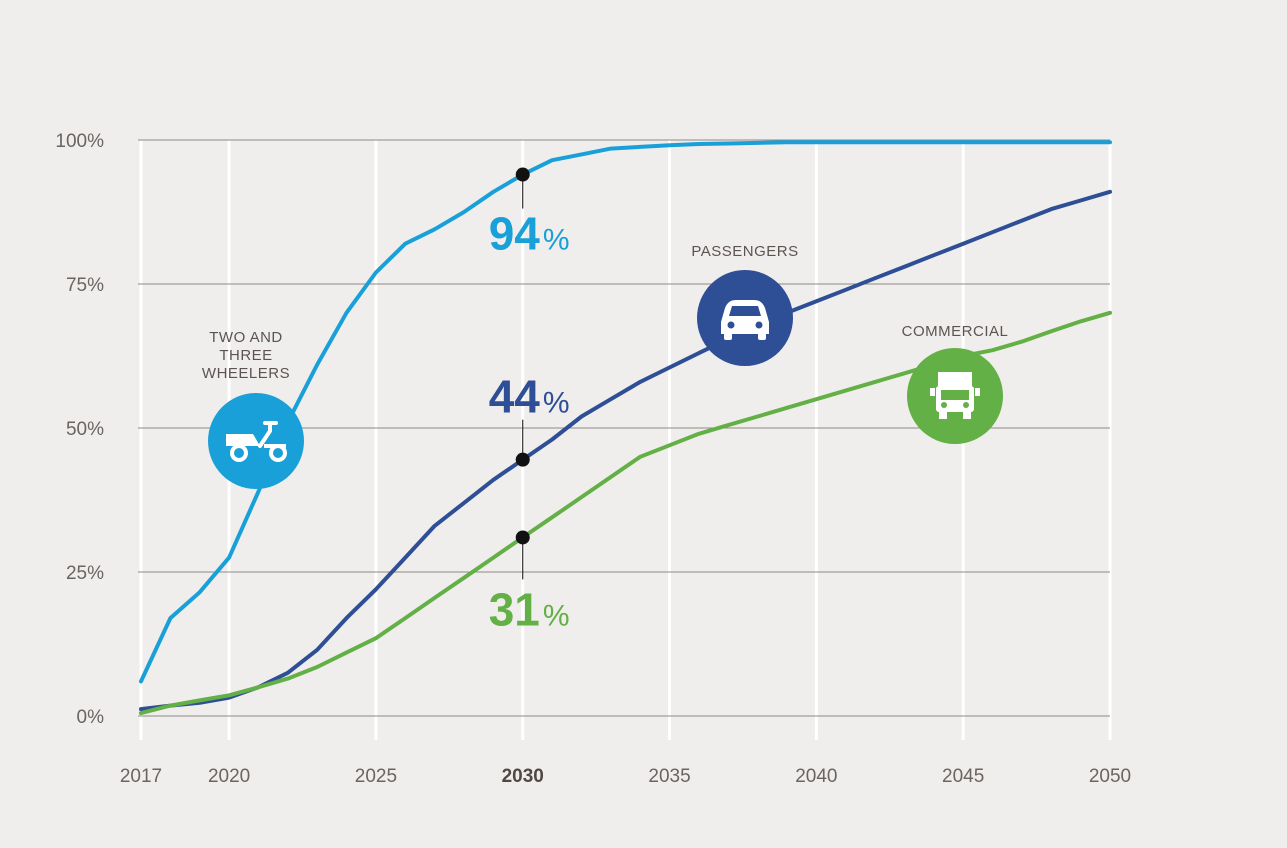 Image resolution: width=1287 pixels, height=848 pixels. I want to click on x-tick-label: 2040, so click(816, 776).